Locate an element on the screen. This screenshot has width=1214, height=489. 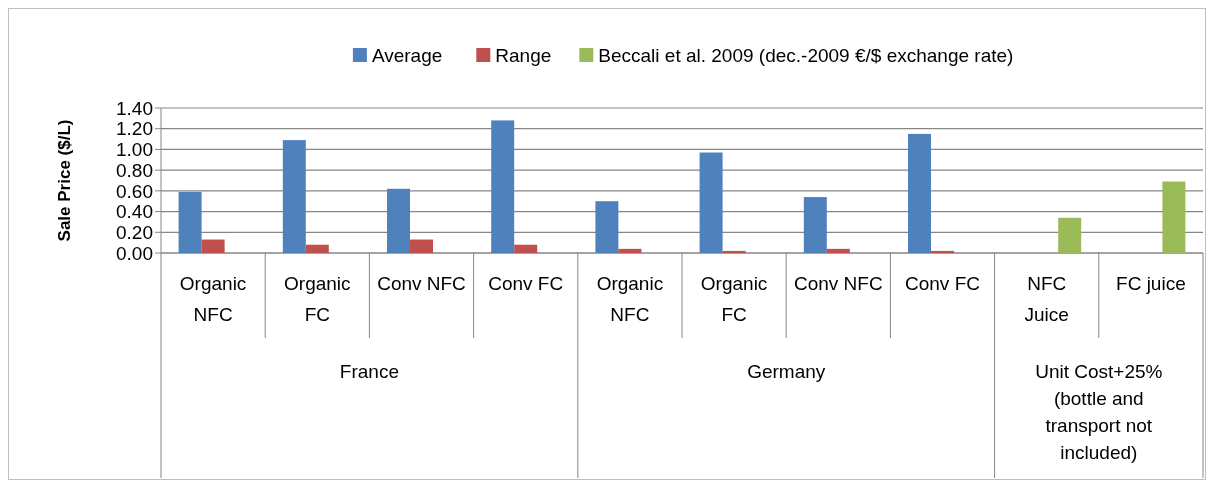
text: France is located at coordinates (369, 371).